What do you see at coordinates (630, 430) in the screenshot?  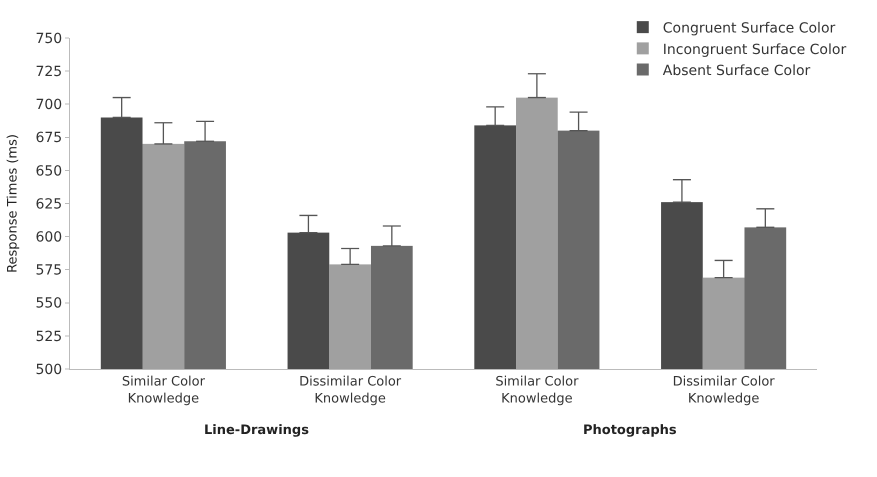 I see `text: Photographs` at bounding box center [630, 430].